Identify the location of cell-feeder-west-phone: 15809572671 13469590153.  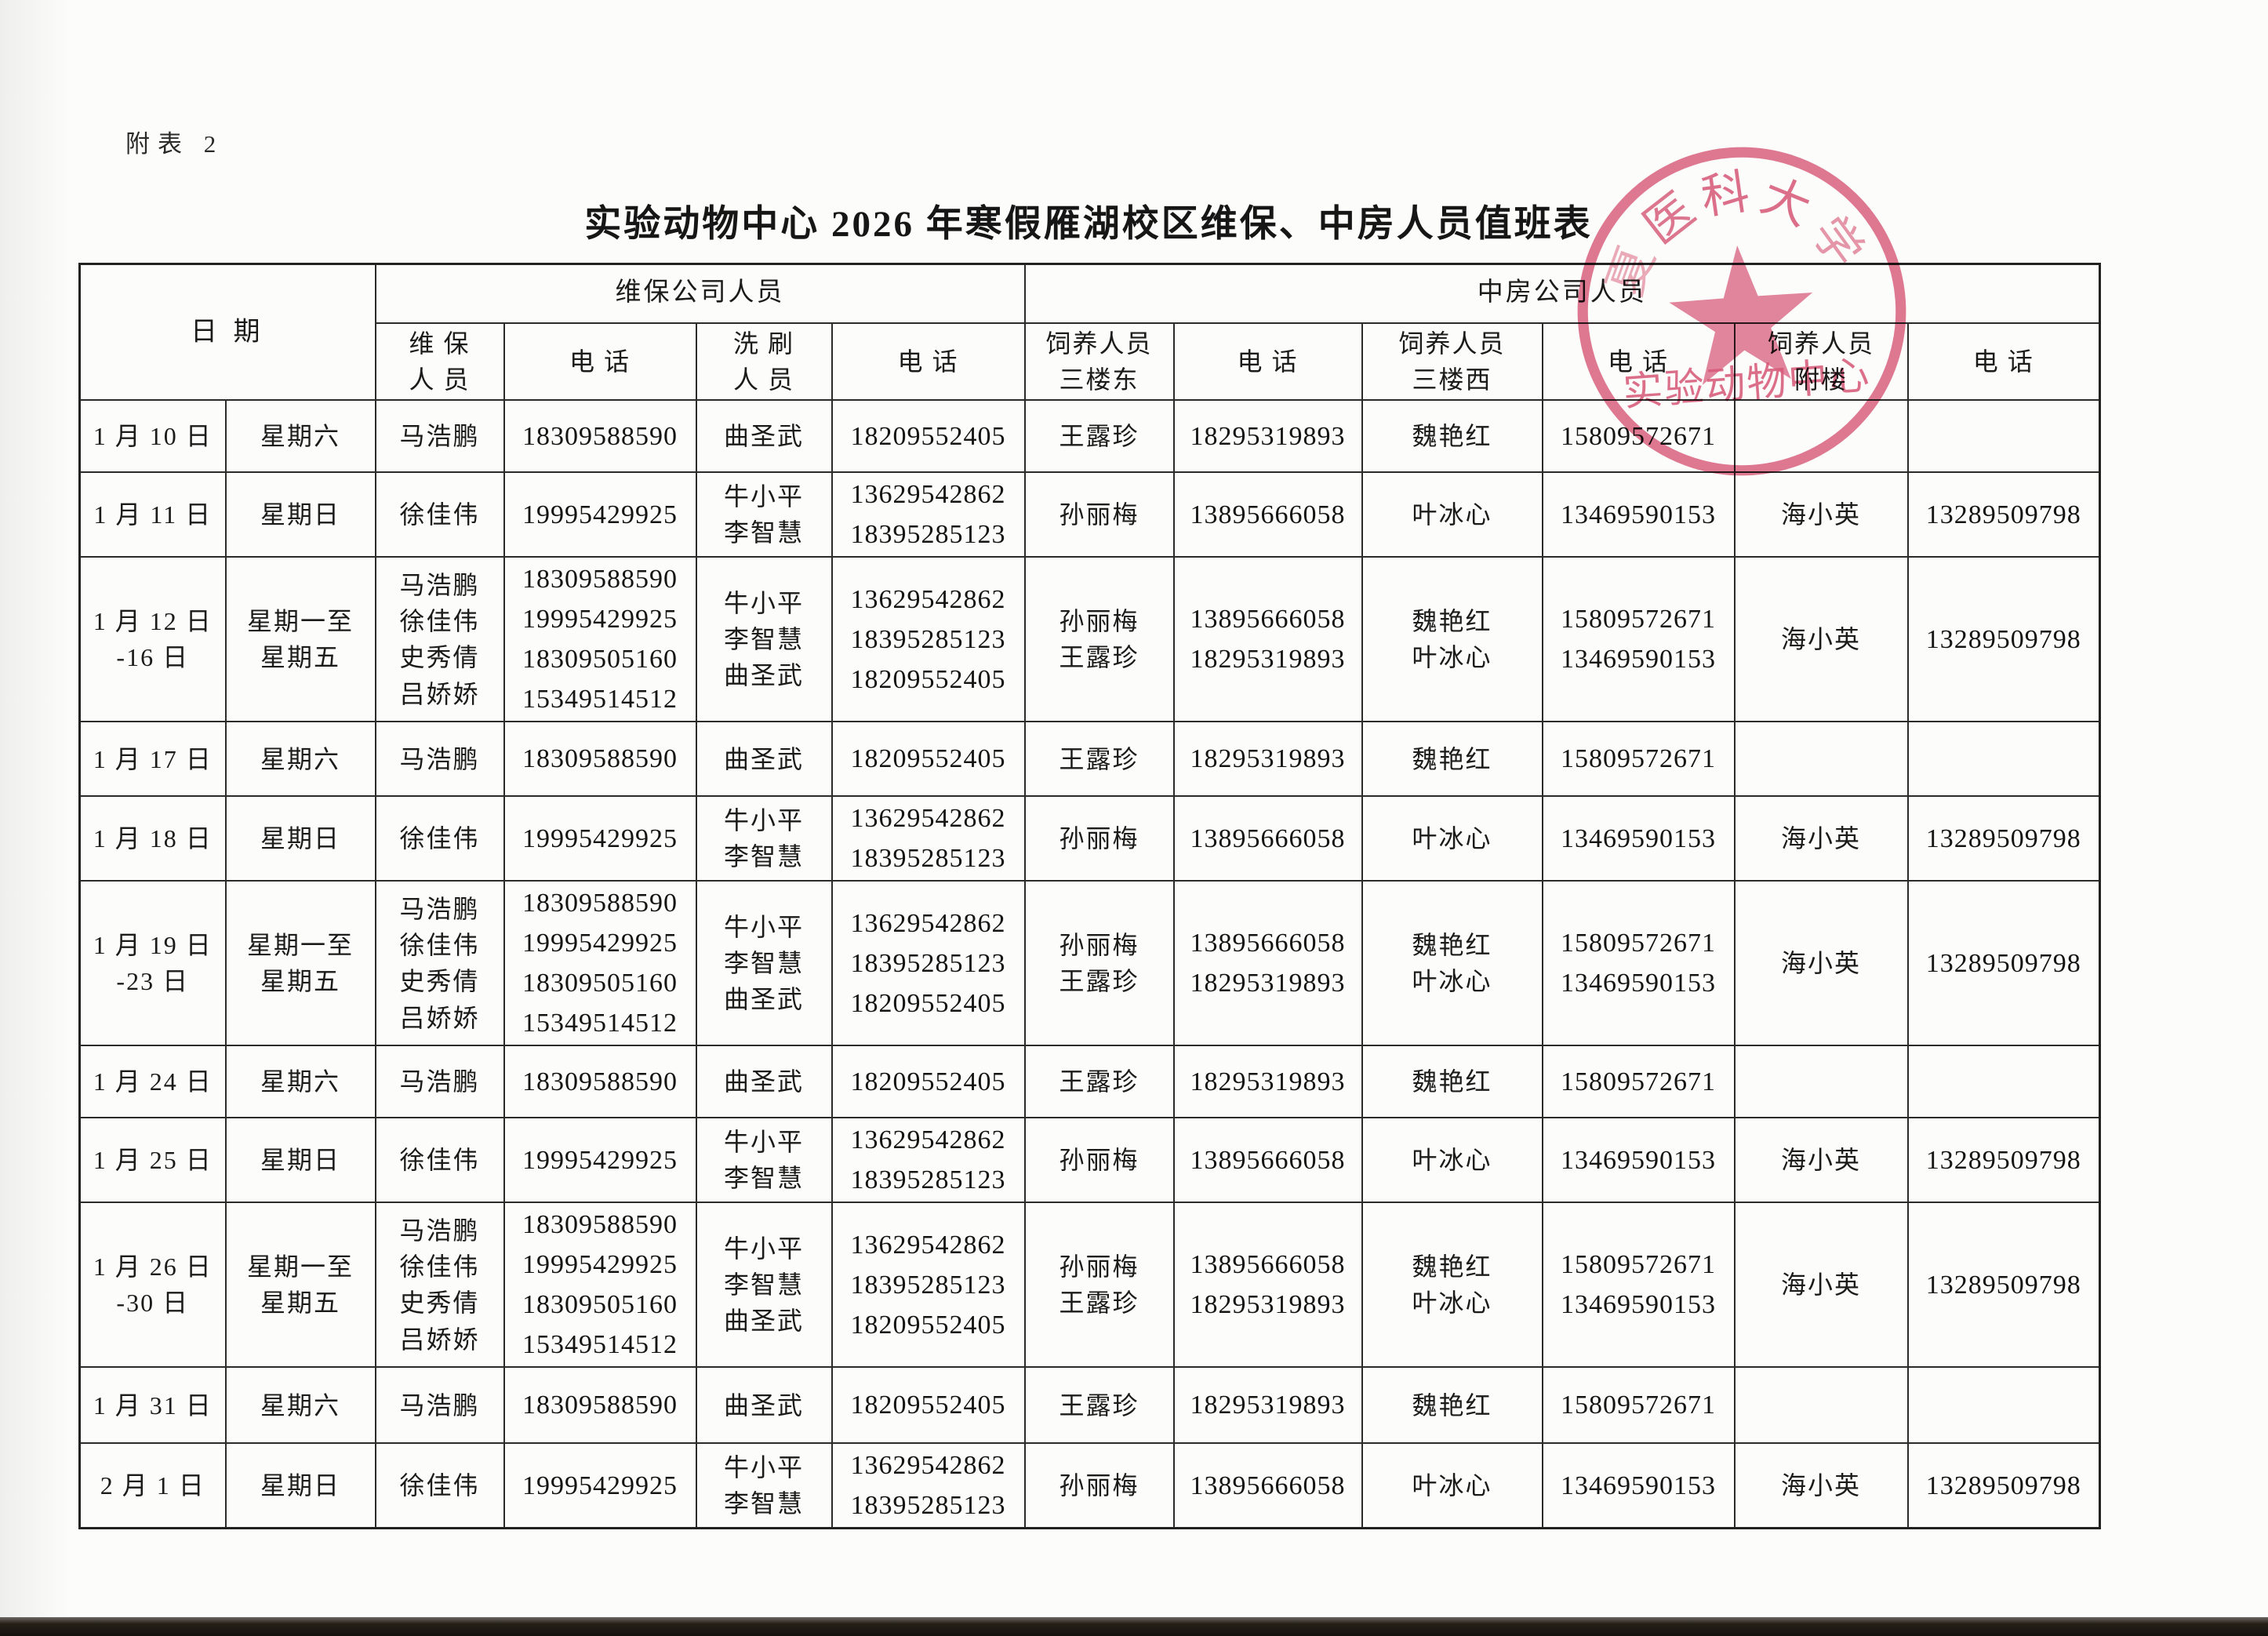
(1638, 1285).